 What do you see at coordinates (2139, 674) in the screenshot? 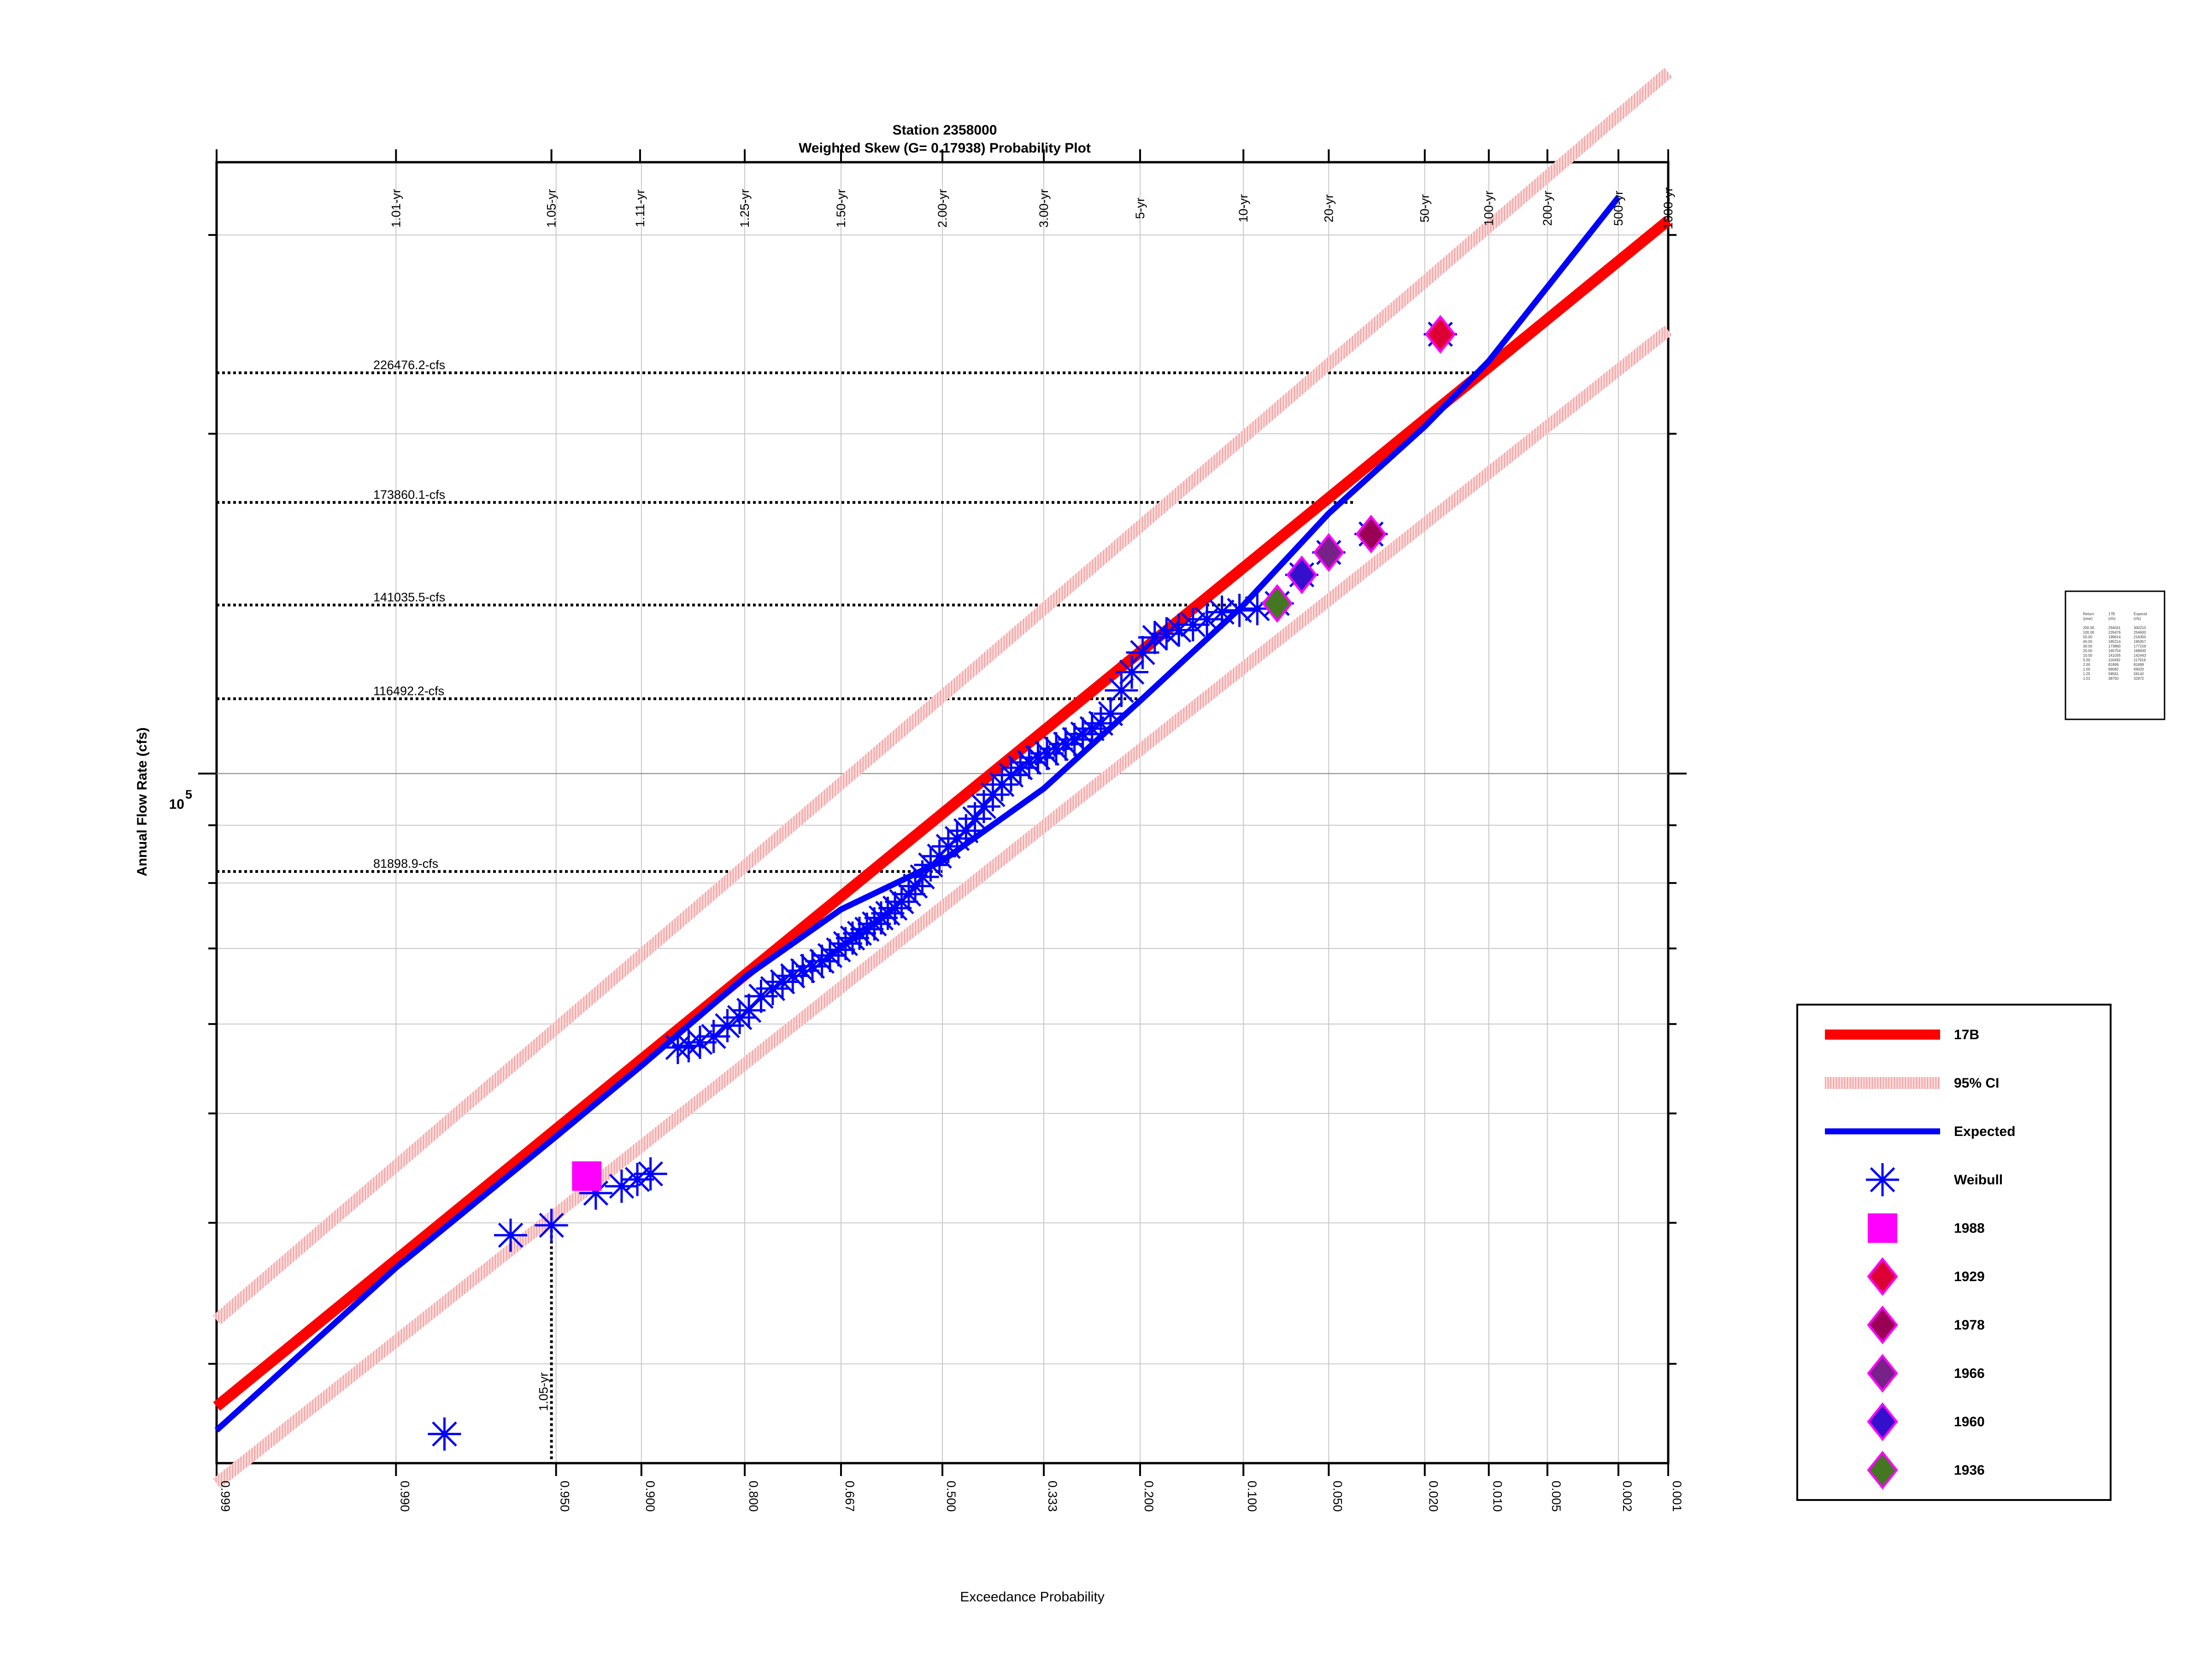
I see `mini-table-cell: 58142` at bounding box center [2139, 674].